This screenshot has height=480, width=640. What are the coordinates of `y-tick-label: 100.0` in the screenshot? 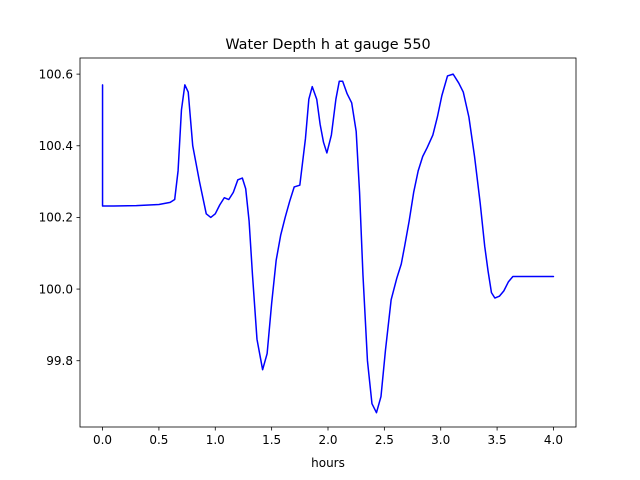 It's located at (56, 289).